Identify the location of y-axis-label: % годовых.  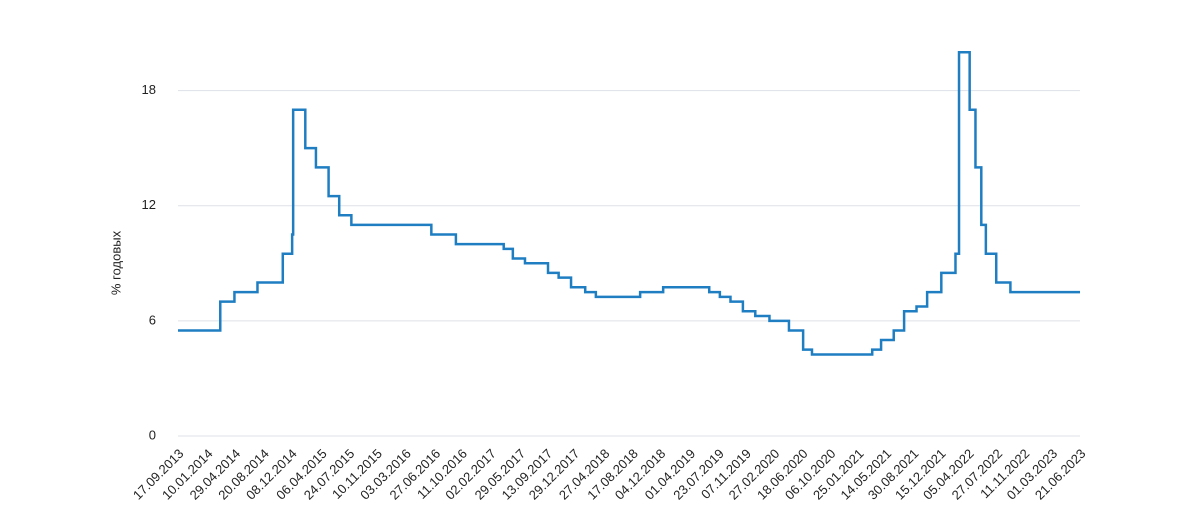
(115, 262).